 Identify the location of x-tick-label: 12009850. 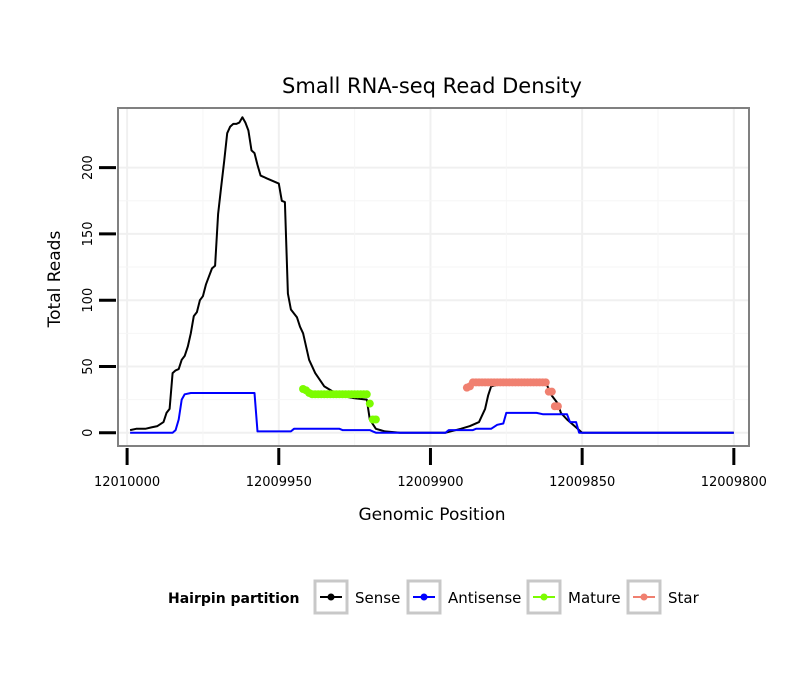
(582, 482).